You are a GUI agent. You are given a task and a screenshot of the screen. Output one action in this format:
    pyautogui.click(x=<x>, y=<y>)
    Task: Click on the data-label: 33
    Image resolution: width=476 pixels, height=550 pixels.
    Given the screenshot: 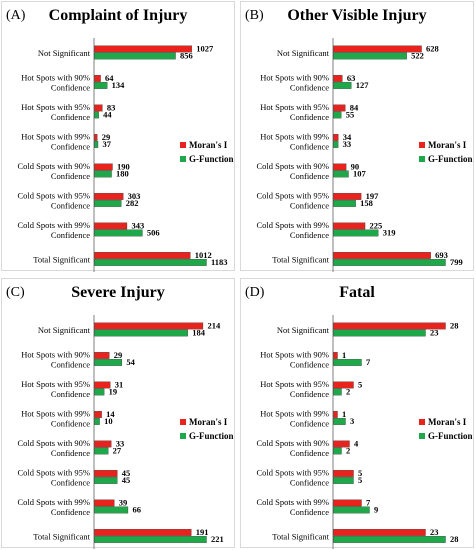 What is the action you would take?
    pyautogui.click(x=120, y=443)
    